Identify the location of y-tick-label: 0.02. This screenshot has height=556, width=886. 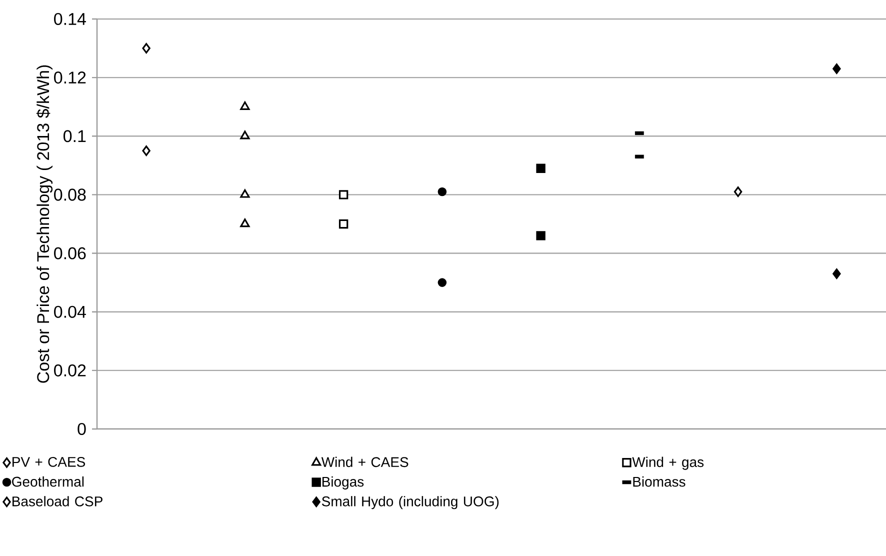
(70, 370).